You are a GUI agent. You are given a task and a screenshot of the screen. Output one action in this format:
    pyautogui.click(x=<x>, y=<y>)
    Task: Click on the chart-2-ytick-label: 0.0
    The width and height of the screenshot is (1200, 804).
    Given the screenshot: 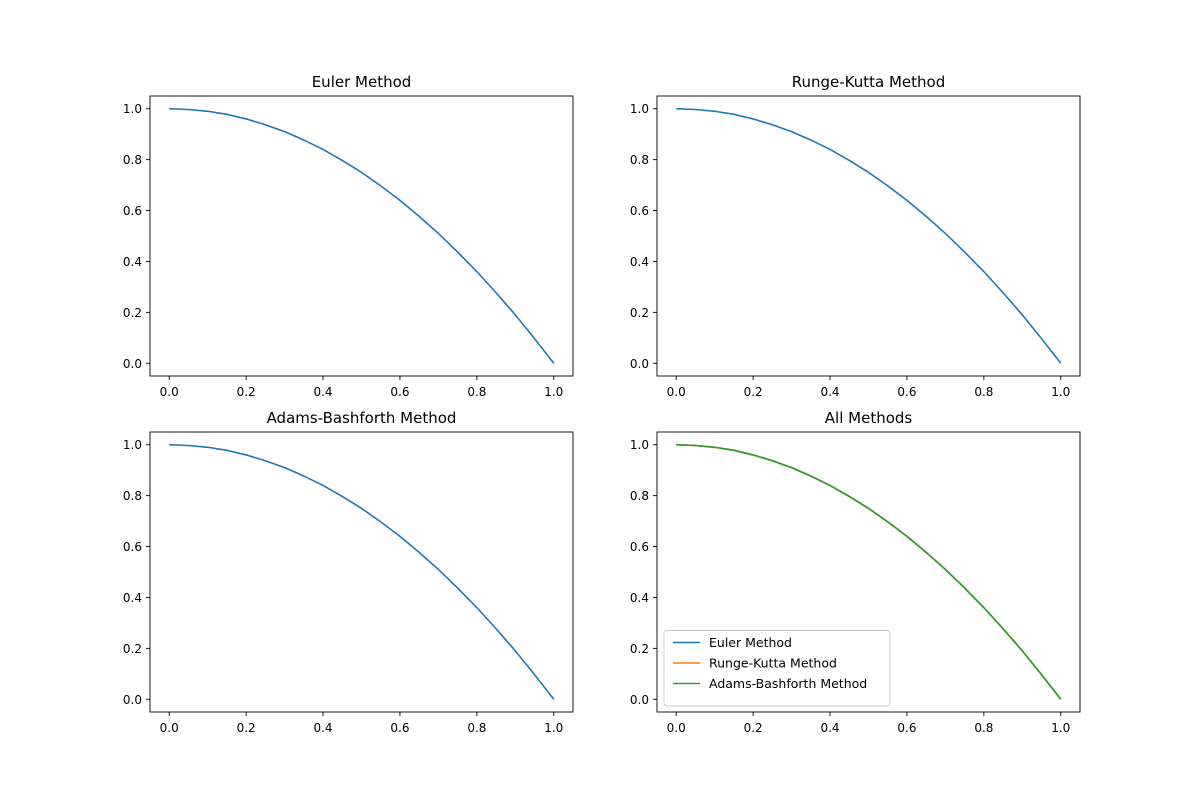 What is the action you would take?
    pyautogui.click(x=639, y=364)
    